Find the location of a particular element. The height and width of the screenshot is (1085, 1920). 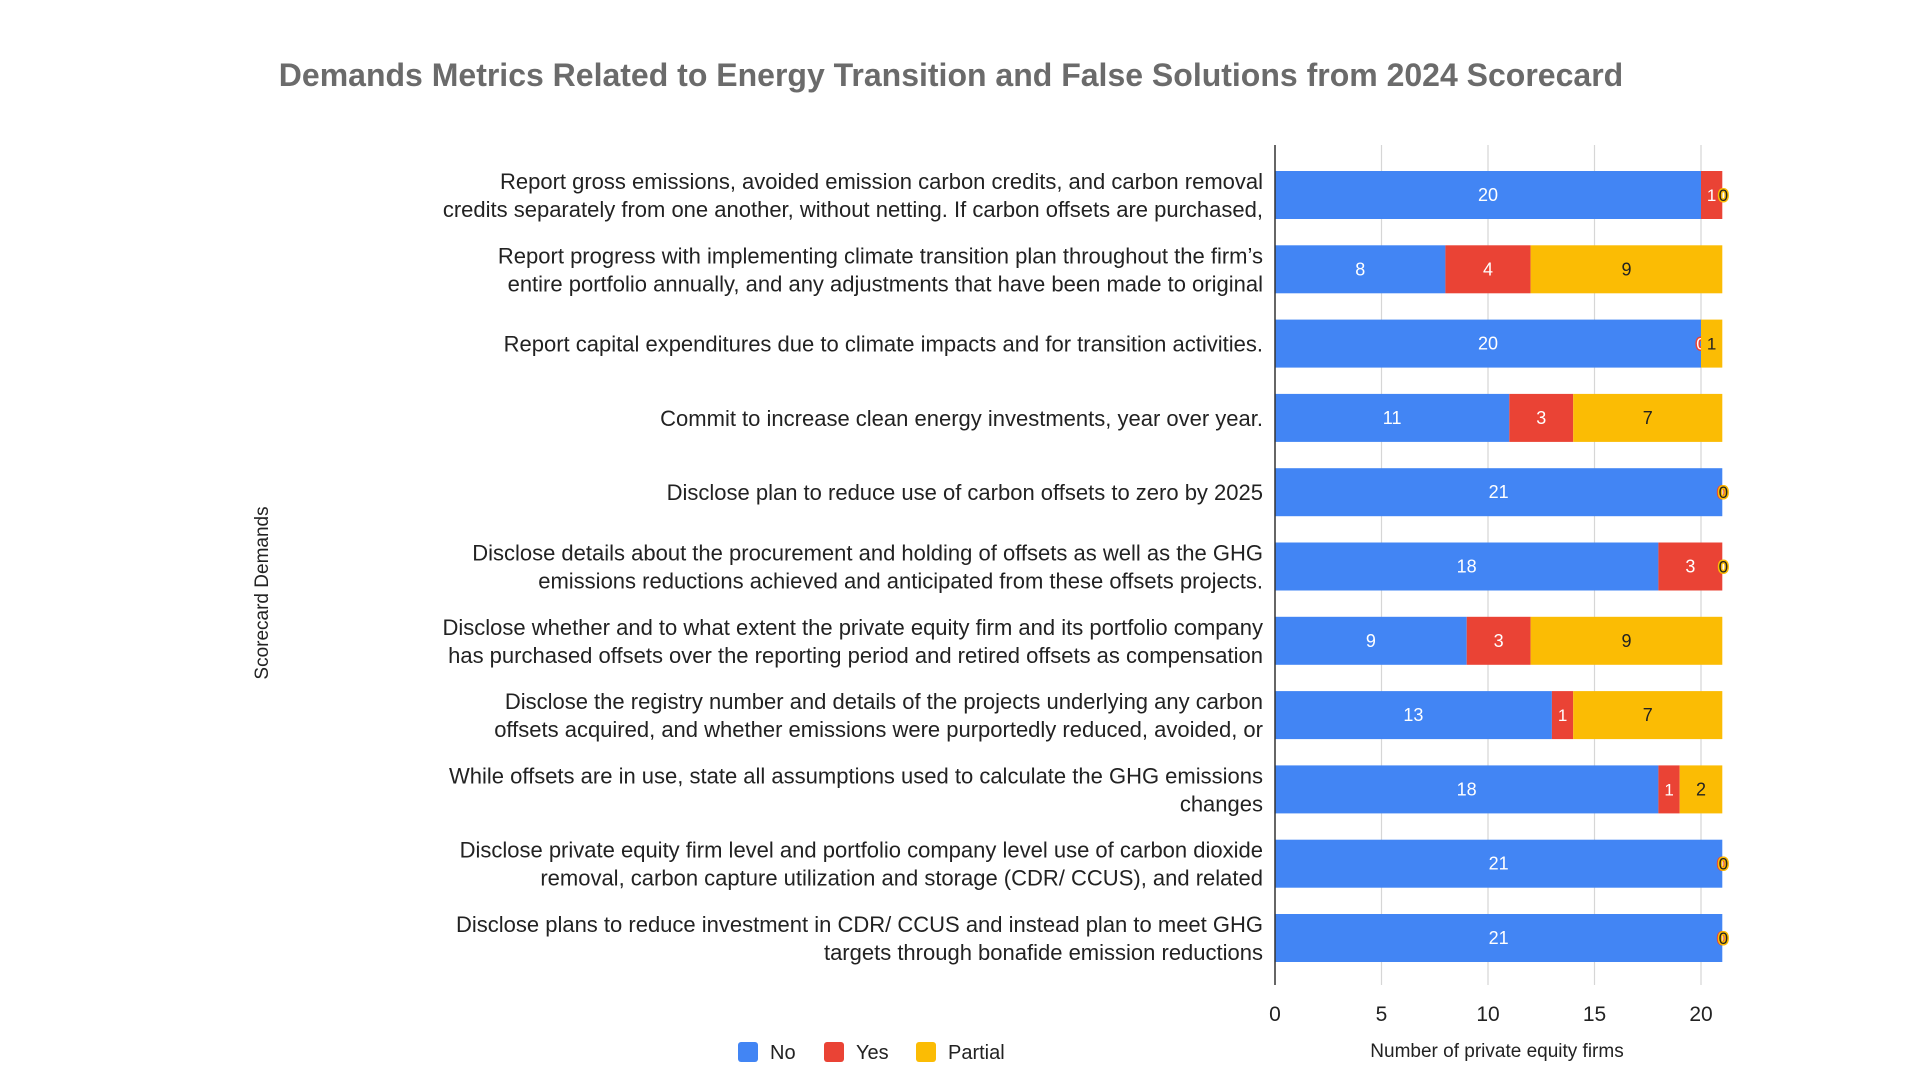

x-axis-ticks: 0 5 10 15 20 is located at coordinates (1491, 1014).